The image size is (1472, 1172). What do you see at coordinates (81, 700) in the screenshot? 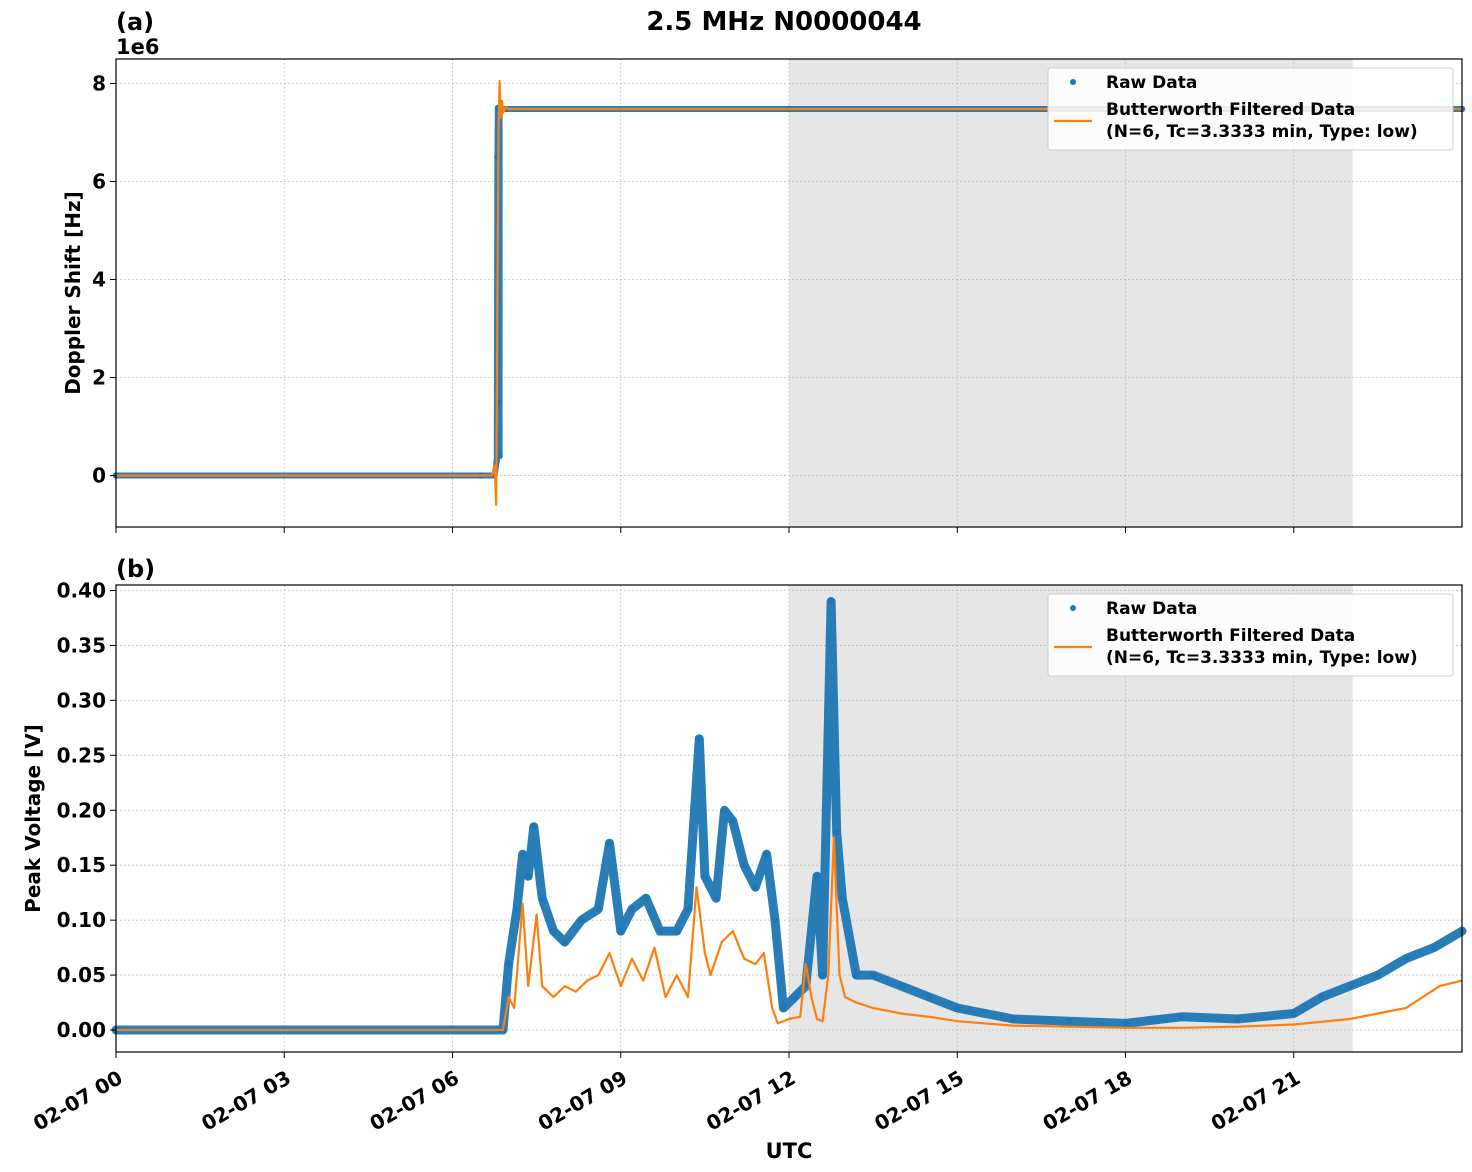
I see `y-tick-label: 0.30` at bounding box center [81, 700].